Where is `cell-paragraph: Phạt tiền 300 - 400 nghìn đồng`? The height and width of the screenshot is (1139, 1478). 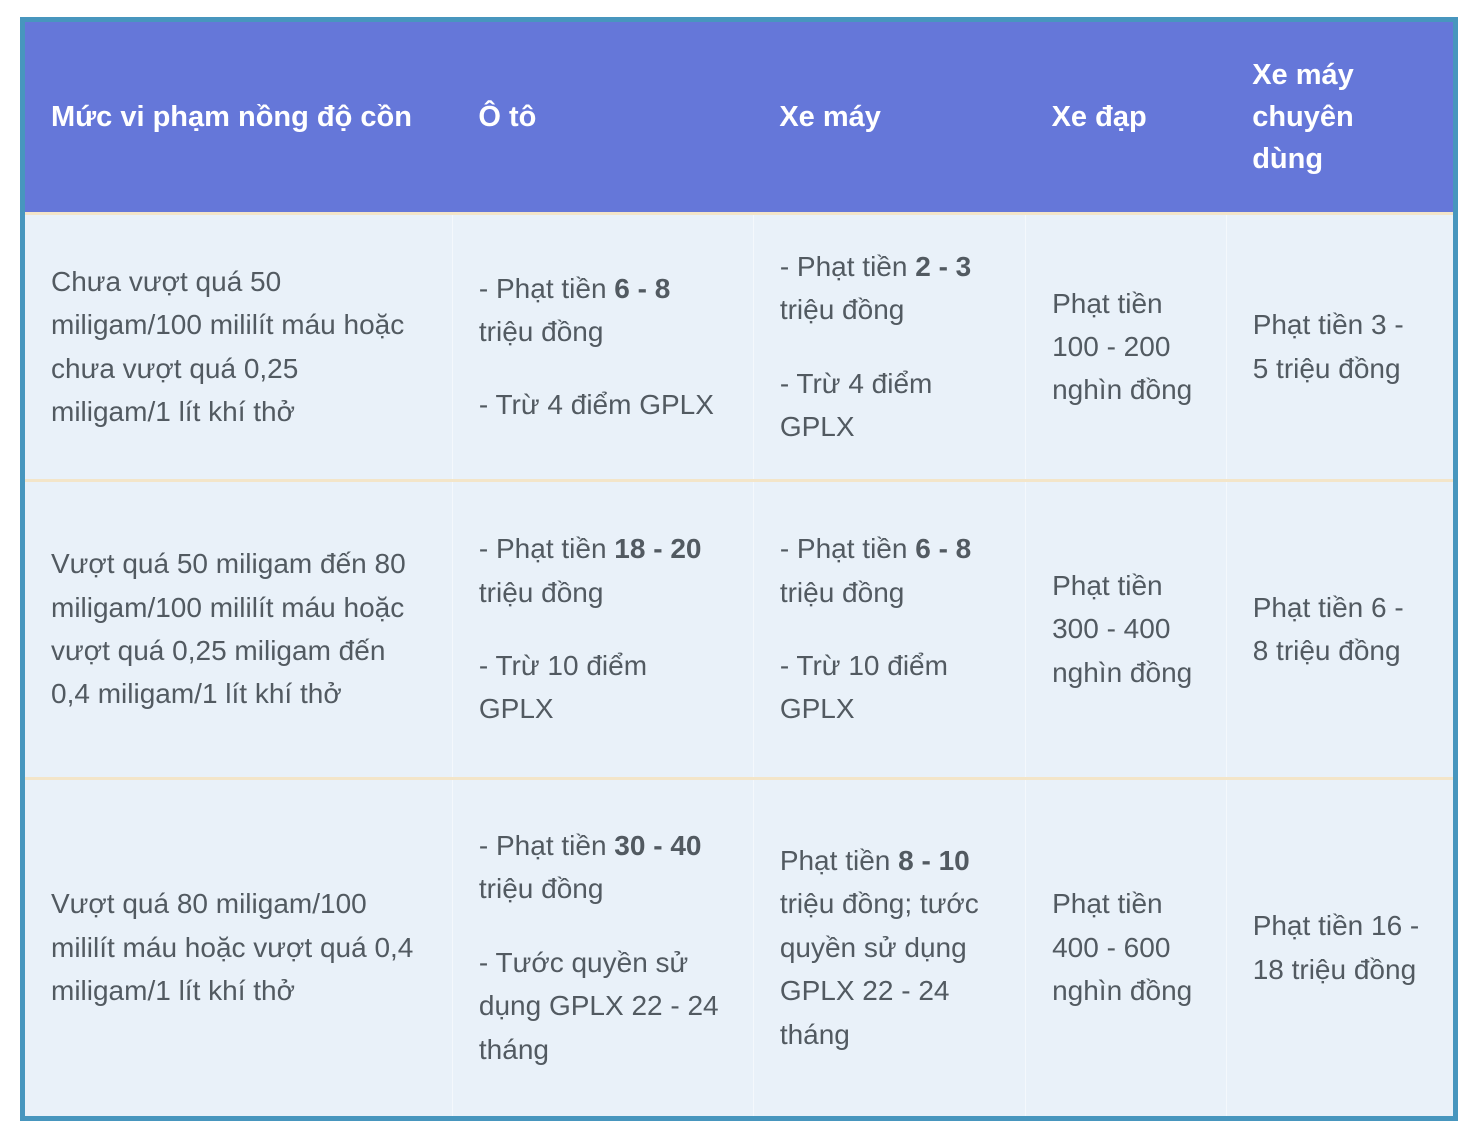 cell-paragraph: Phạt tiền 300 - 400 nghìn đồng is located at coordinates (1125, 629).